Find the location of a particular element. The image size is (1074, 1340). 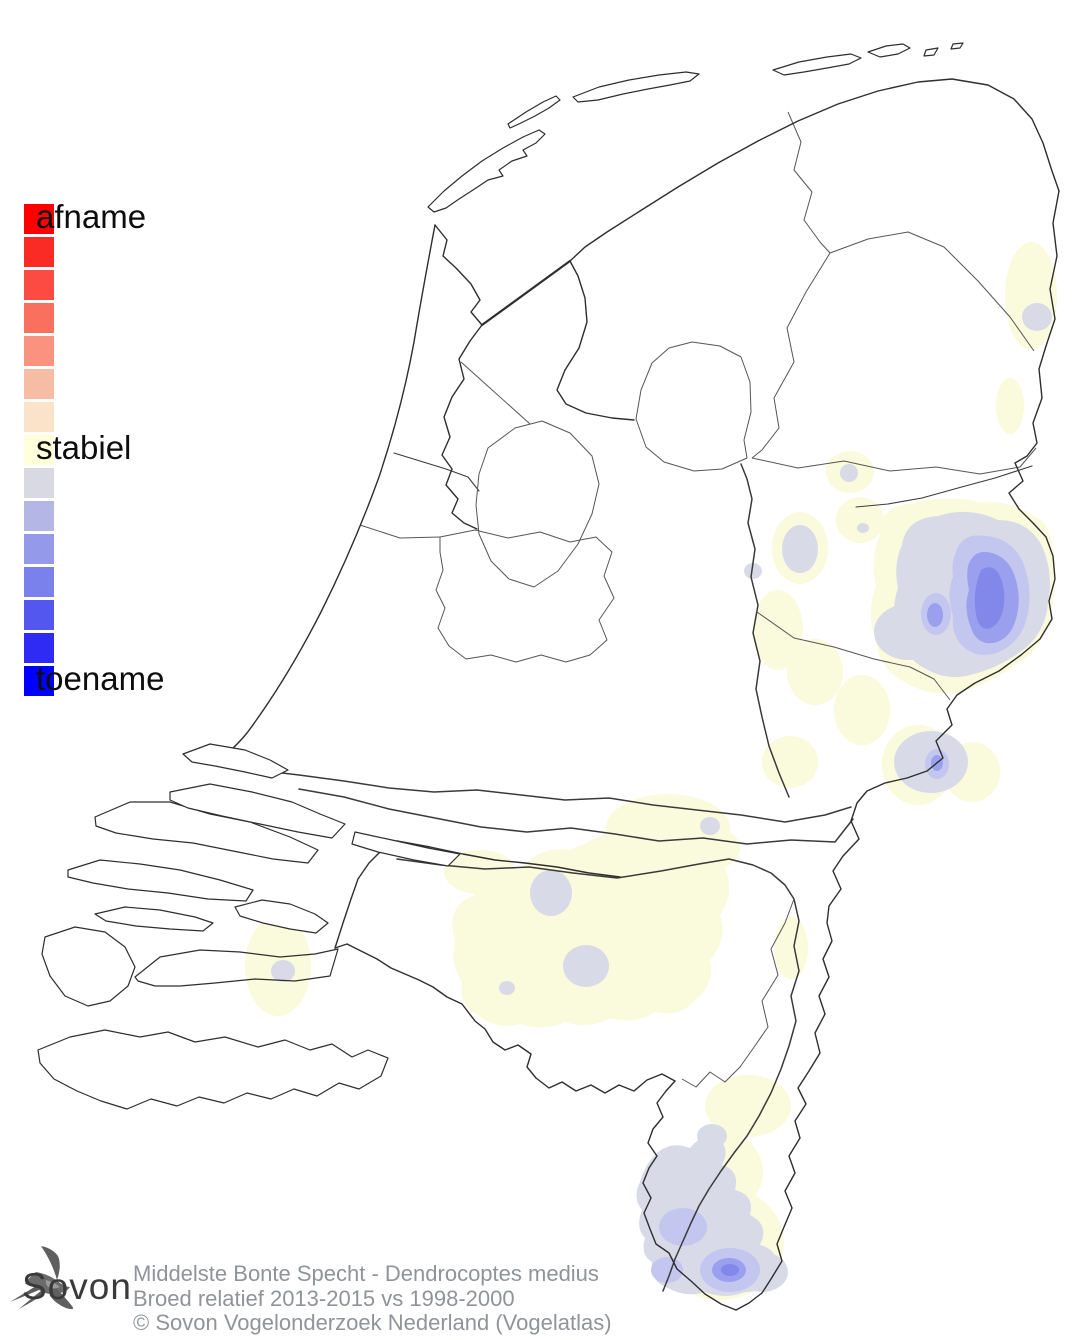

noordoostpolder-outline is located at coordinates (693, 406).